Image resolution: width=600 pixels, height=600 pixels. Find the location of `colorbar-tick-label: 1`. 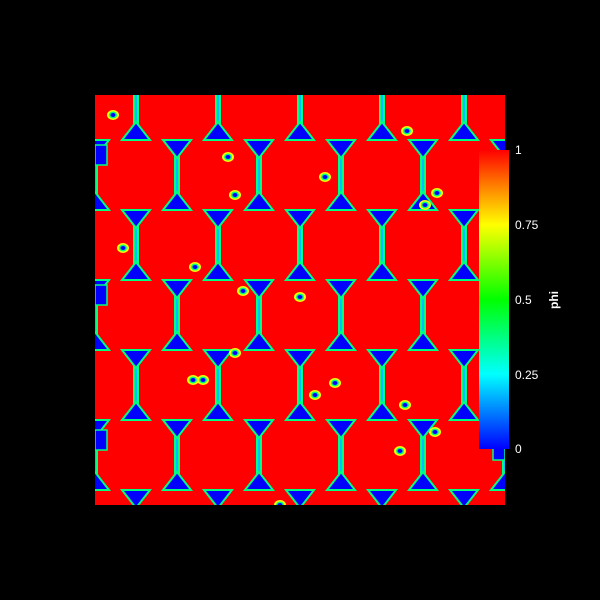

colorbar-tick-label: 1 is located at coordinates (518, 150).